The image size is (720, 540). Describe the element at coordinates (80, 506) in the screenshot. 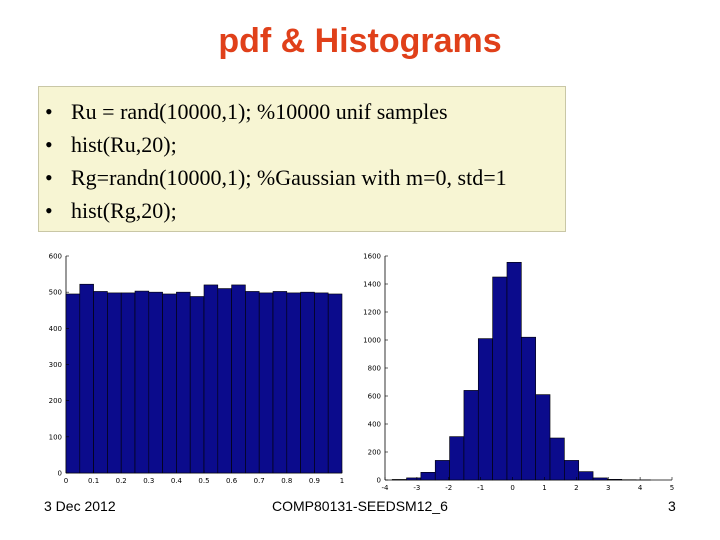

I see `footer-date: 3 Dec 2012` at that location.